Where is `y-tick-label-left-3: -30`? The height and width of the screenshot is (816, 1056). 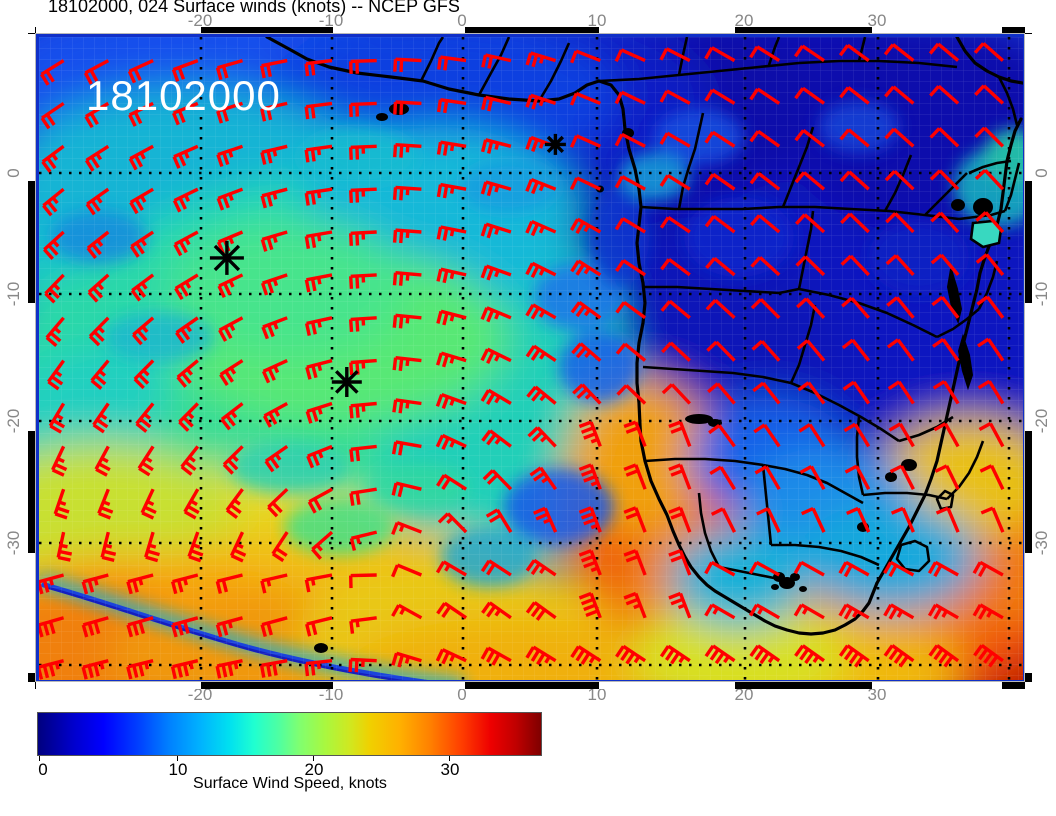 y-tick-label-left-3: -30 is located at coordinates (13, 543).